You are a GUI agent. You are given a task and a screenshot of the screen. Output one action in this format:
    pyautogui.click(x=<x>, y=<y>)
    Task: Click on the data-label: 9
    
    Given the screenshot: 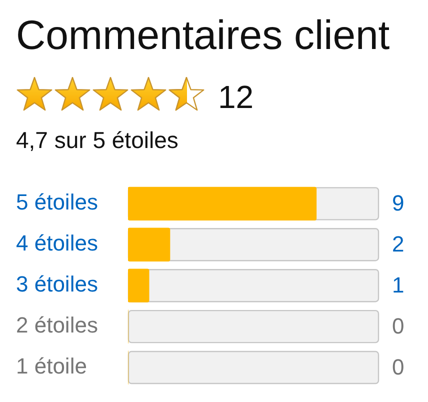 What is the action you would take?
    pyautogui.click(x=398, y=203)
    